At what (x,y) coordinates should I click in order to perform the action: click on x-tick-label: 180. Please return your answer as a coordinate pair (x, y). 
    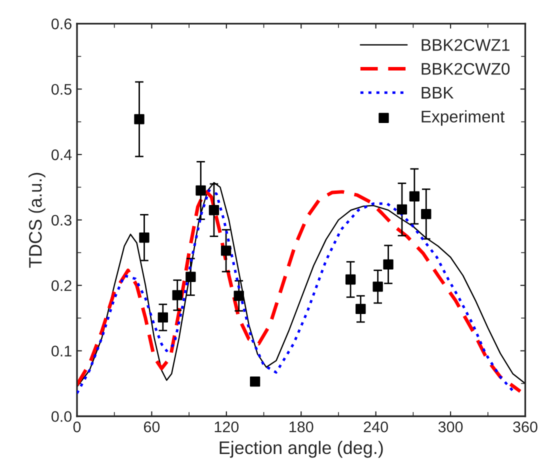
    Looking at the image, I should click on (302, 427).